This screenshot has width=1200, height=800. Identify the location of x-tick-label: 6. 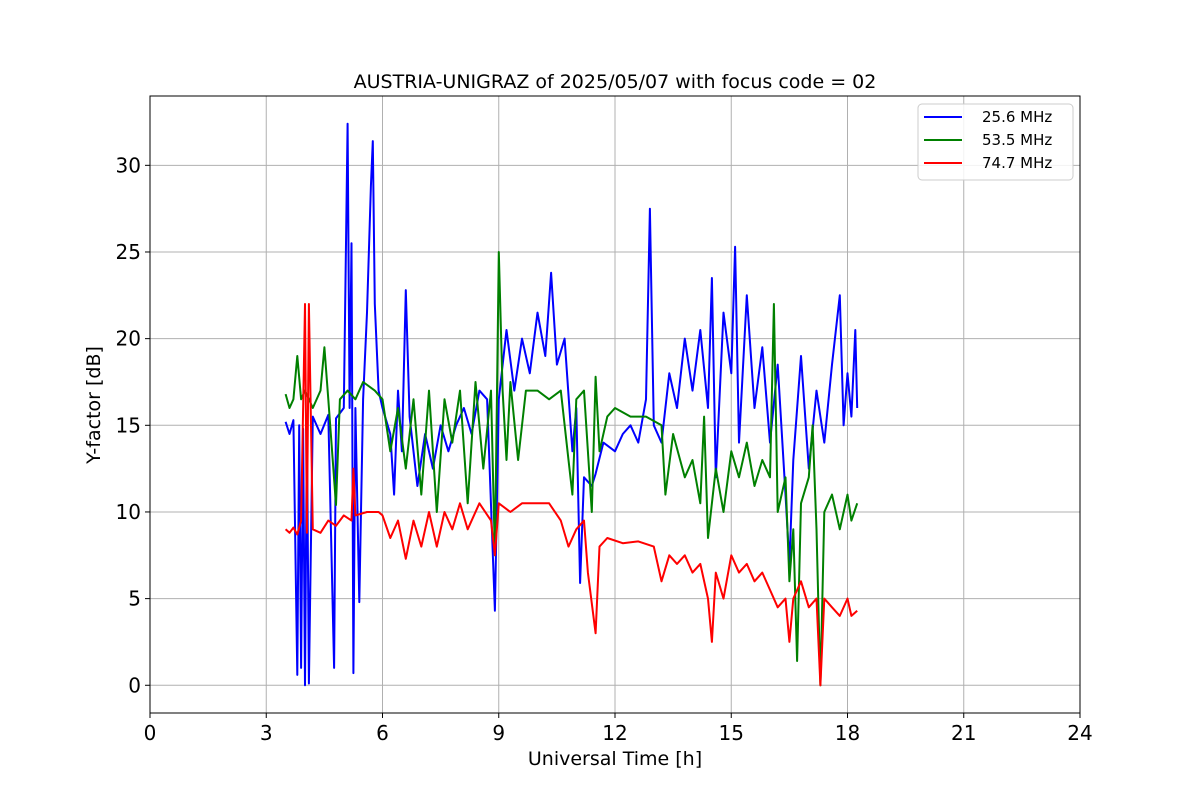
(382, 733).